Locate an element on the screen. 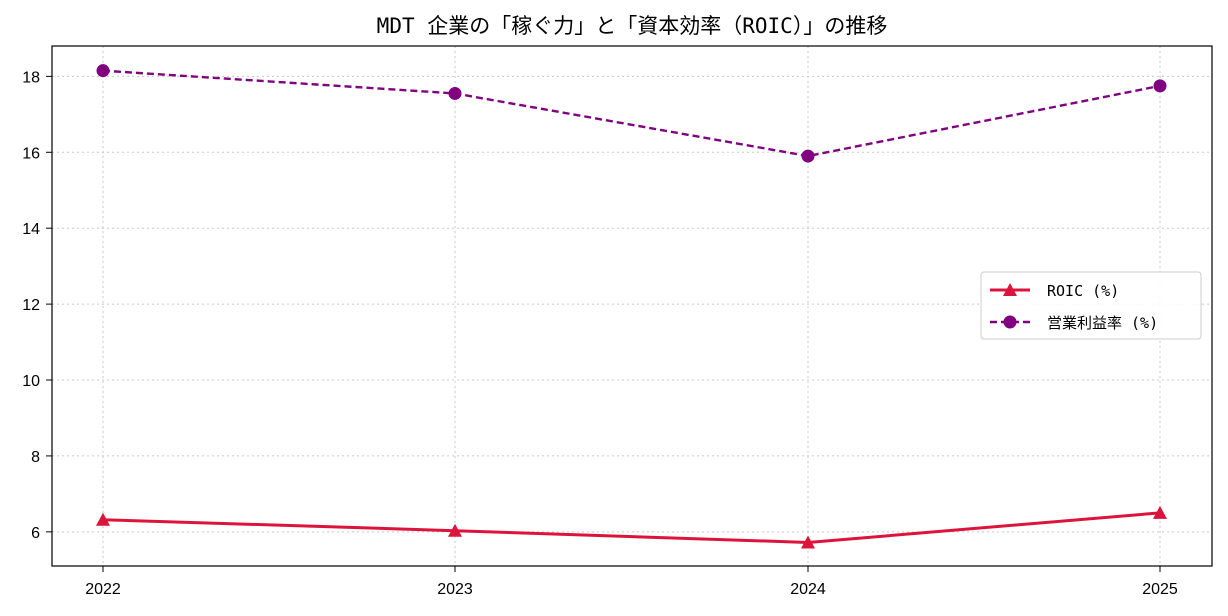 The image size is (1228, 616). legend-box is located at coordinates (1091, 305).